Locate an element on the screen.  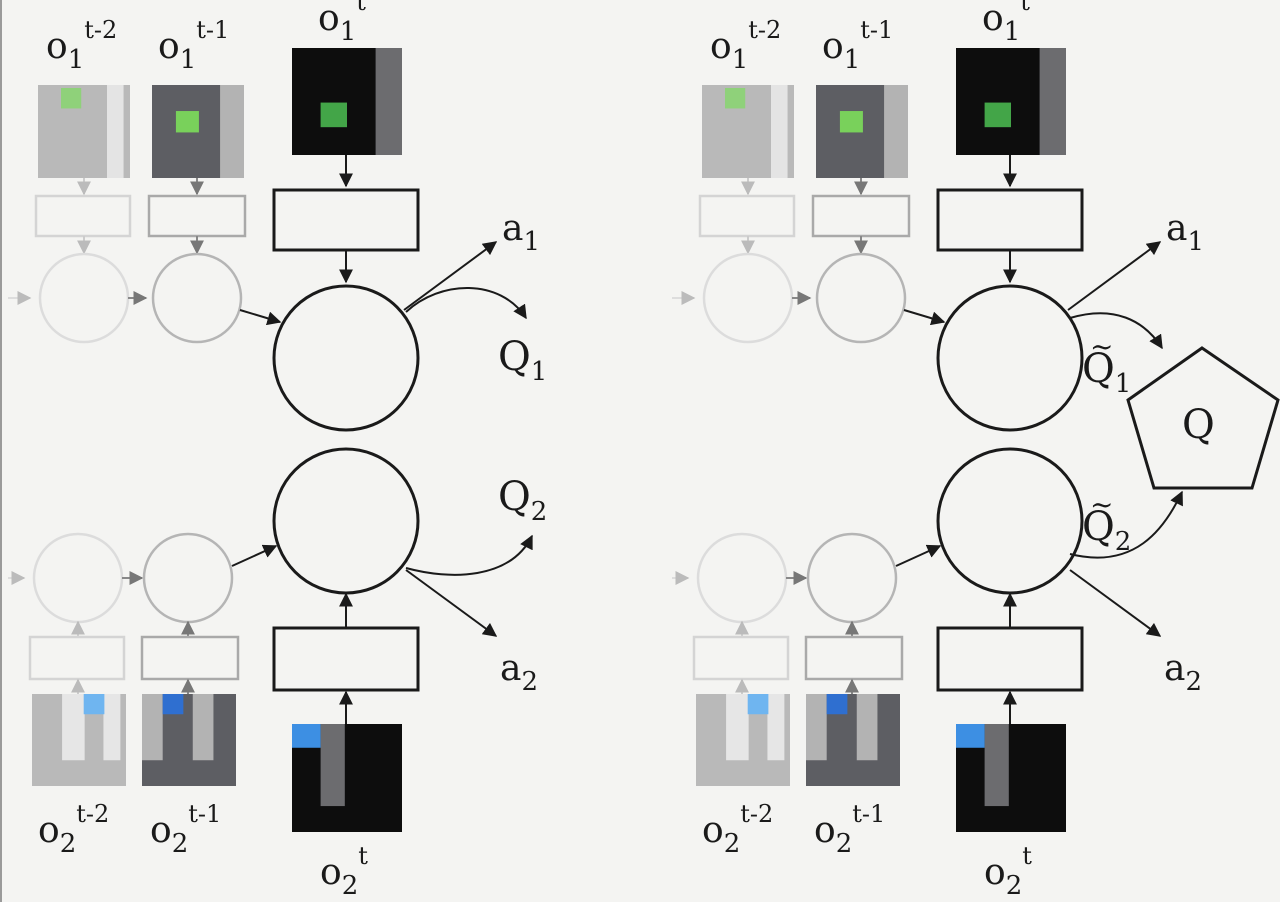
agent1-encoder-t is located at coordinates (346, 220).